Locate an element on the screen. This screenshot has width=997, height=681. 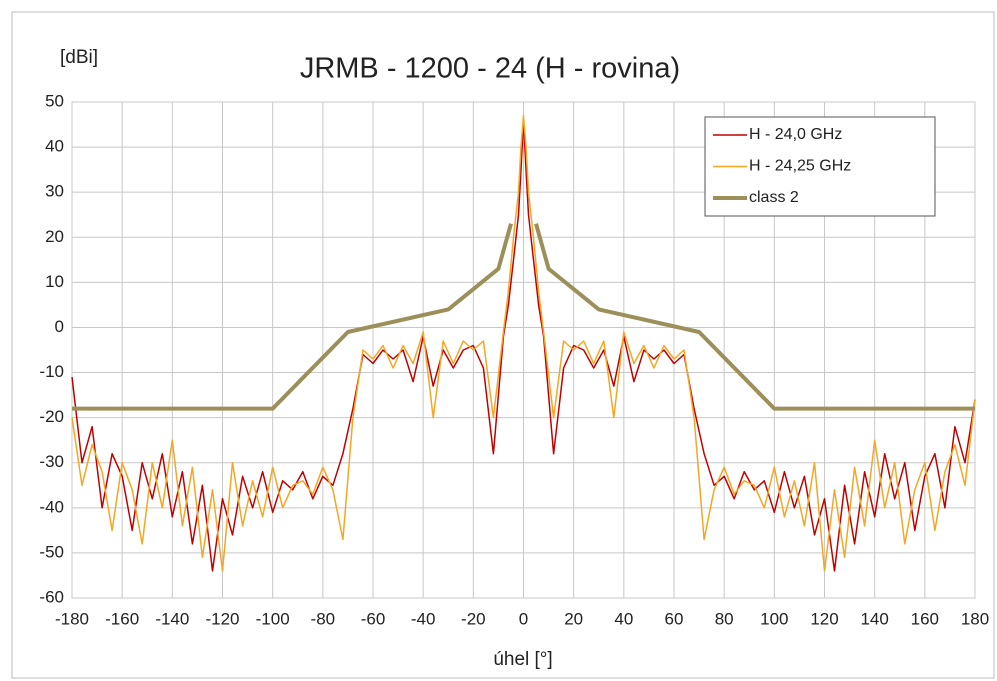
x-tick-label: 100 is located at coordinates (774, 618).